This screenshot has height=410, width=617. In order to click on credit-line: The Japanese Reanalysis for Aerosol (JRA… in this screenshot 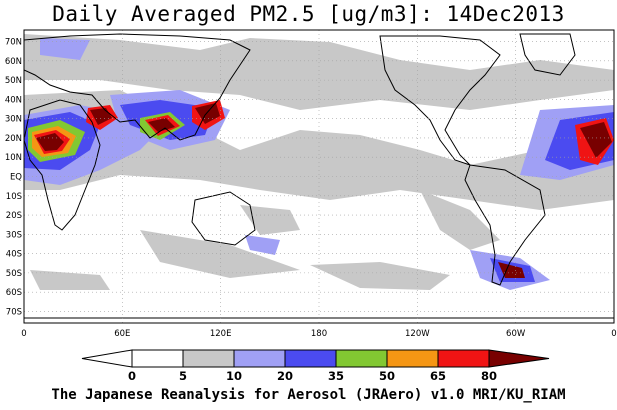, I will do `click(308, 395)`.